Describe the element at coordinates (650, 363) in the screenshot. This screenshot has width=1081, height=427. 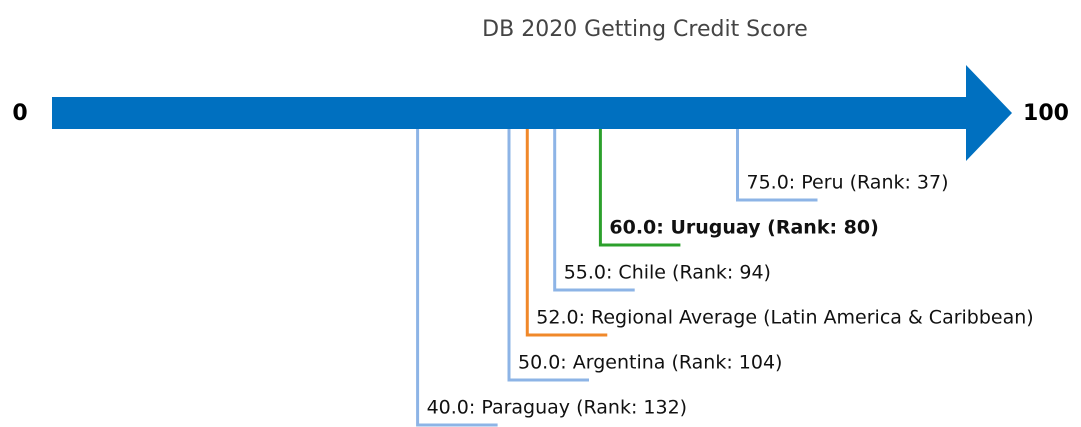
I see `value-label: 50.0: Argentina (Rank: 104)` at that location.